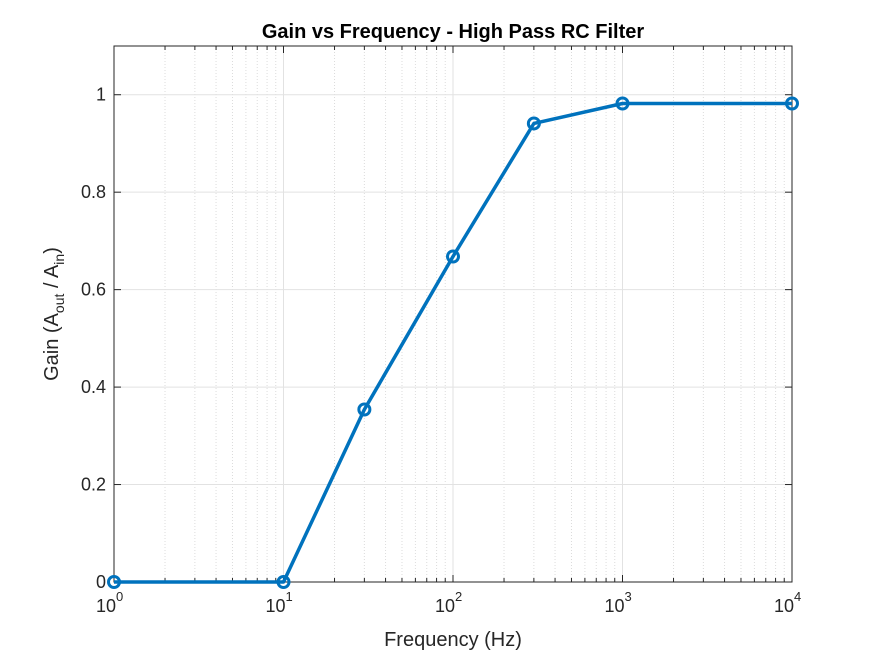 Image resolution: width=875 pixels, height=656 pixels. Describe the element at coordinates (101, 582) in the screenshot. I see `y-tick-label: 0` at that location.